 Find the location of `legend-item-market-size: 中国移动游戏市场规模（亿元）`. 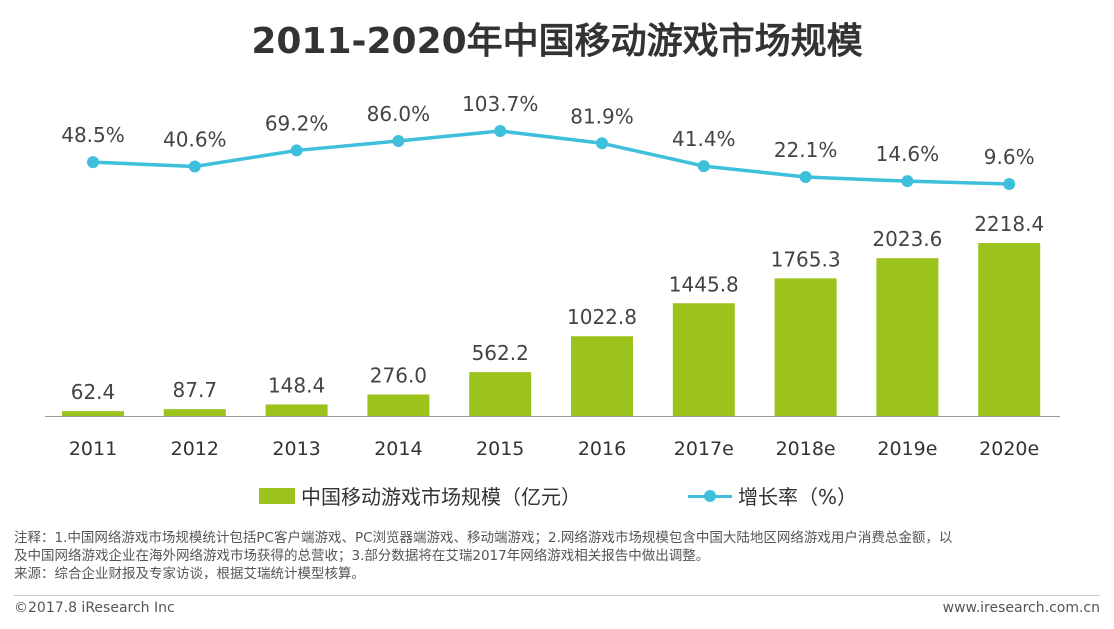

legend-item-market-size: 中国移动游戏市场规模（亿元） is located at coordinates (420, 495).